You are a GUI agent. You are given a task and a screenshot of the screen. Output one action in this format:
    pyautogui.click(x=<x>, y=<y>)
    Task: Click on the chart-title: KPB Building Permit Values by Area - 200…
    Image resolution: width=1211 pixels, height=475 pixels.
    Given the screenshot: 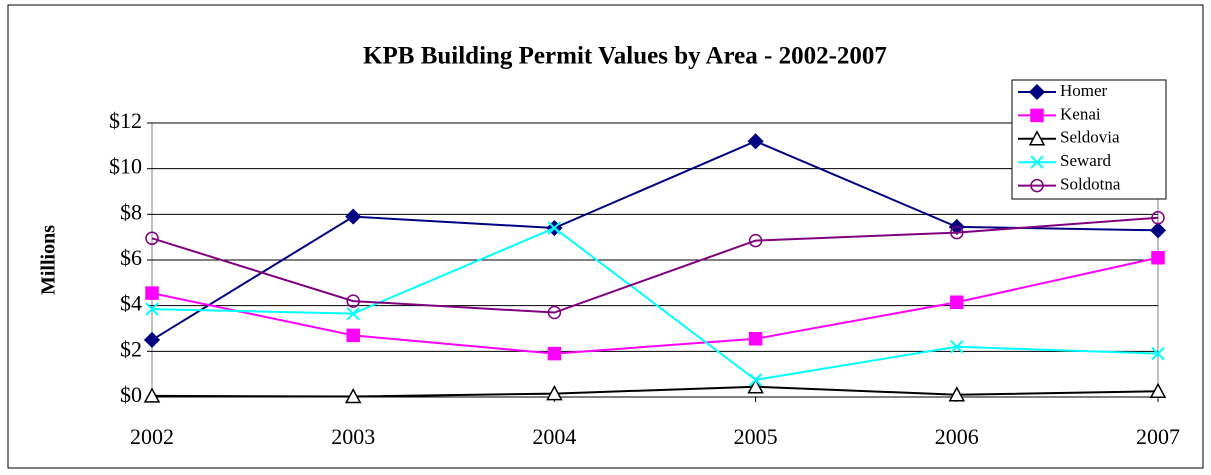 What is the action you would take?
    pyautogui.click(x=625, y=56)
    